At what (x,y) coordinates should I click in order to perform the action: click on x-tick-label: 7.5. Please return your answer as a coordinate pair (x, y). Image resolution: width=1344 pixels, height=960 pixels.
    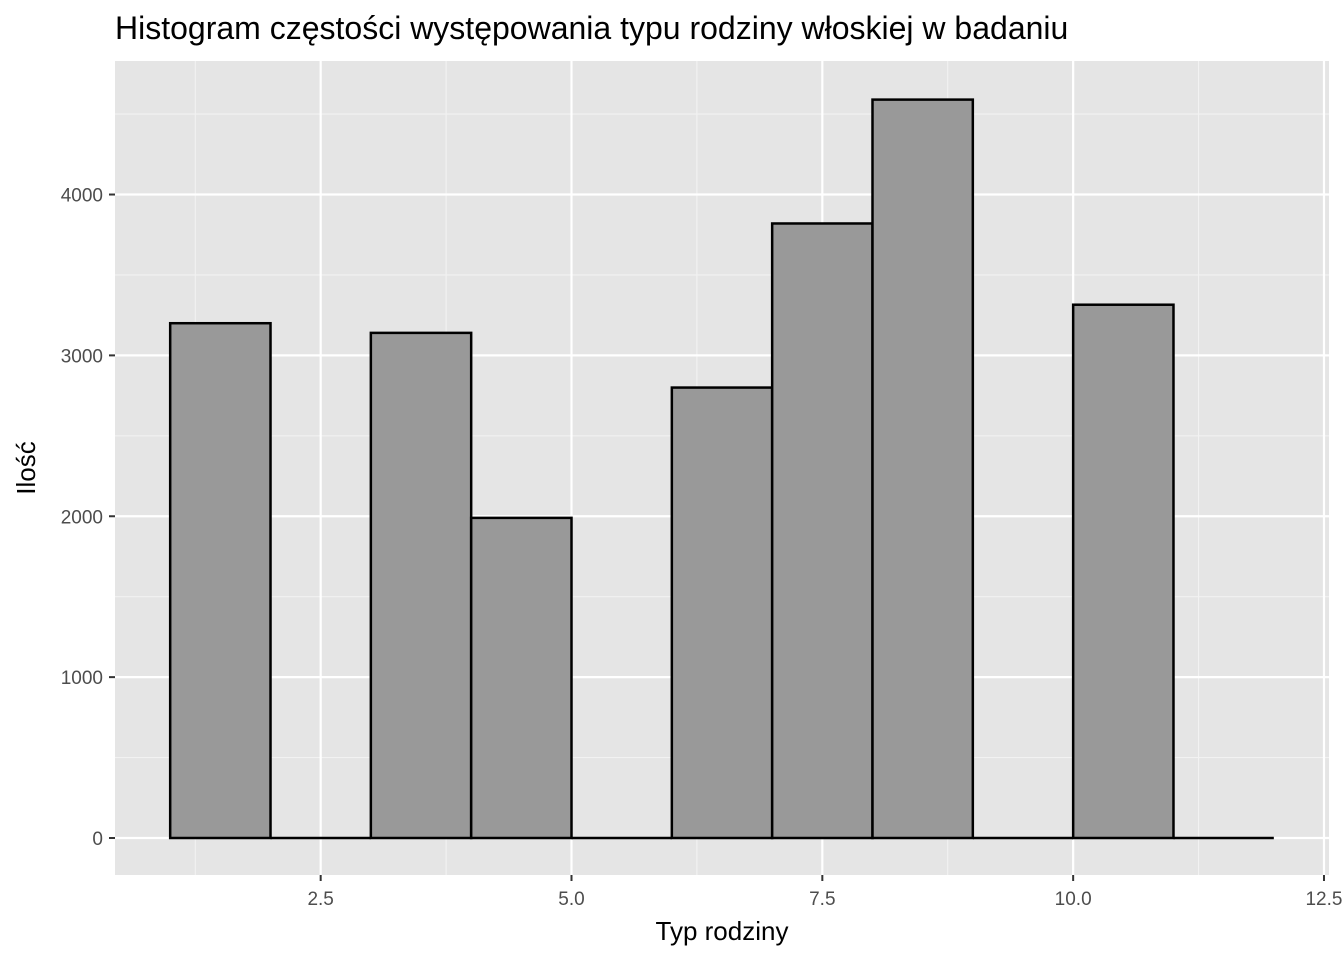
    Looking at the image, I should click on (822, 899).